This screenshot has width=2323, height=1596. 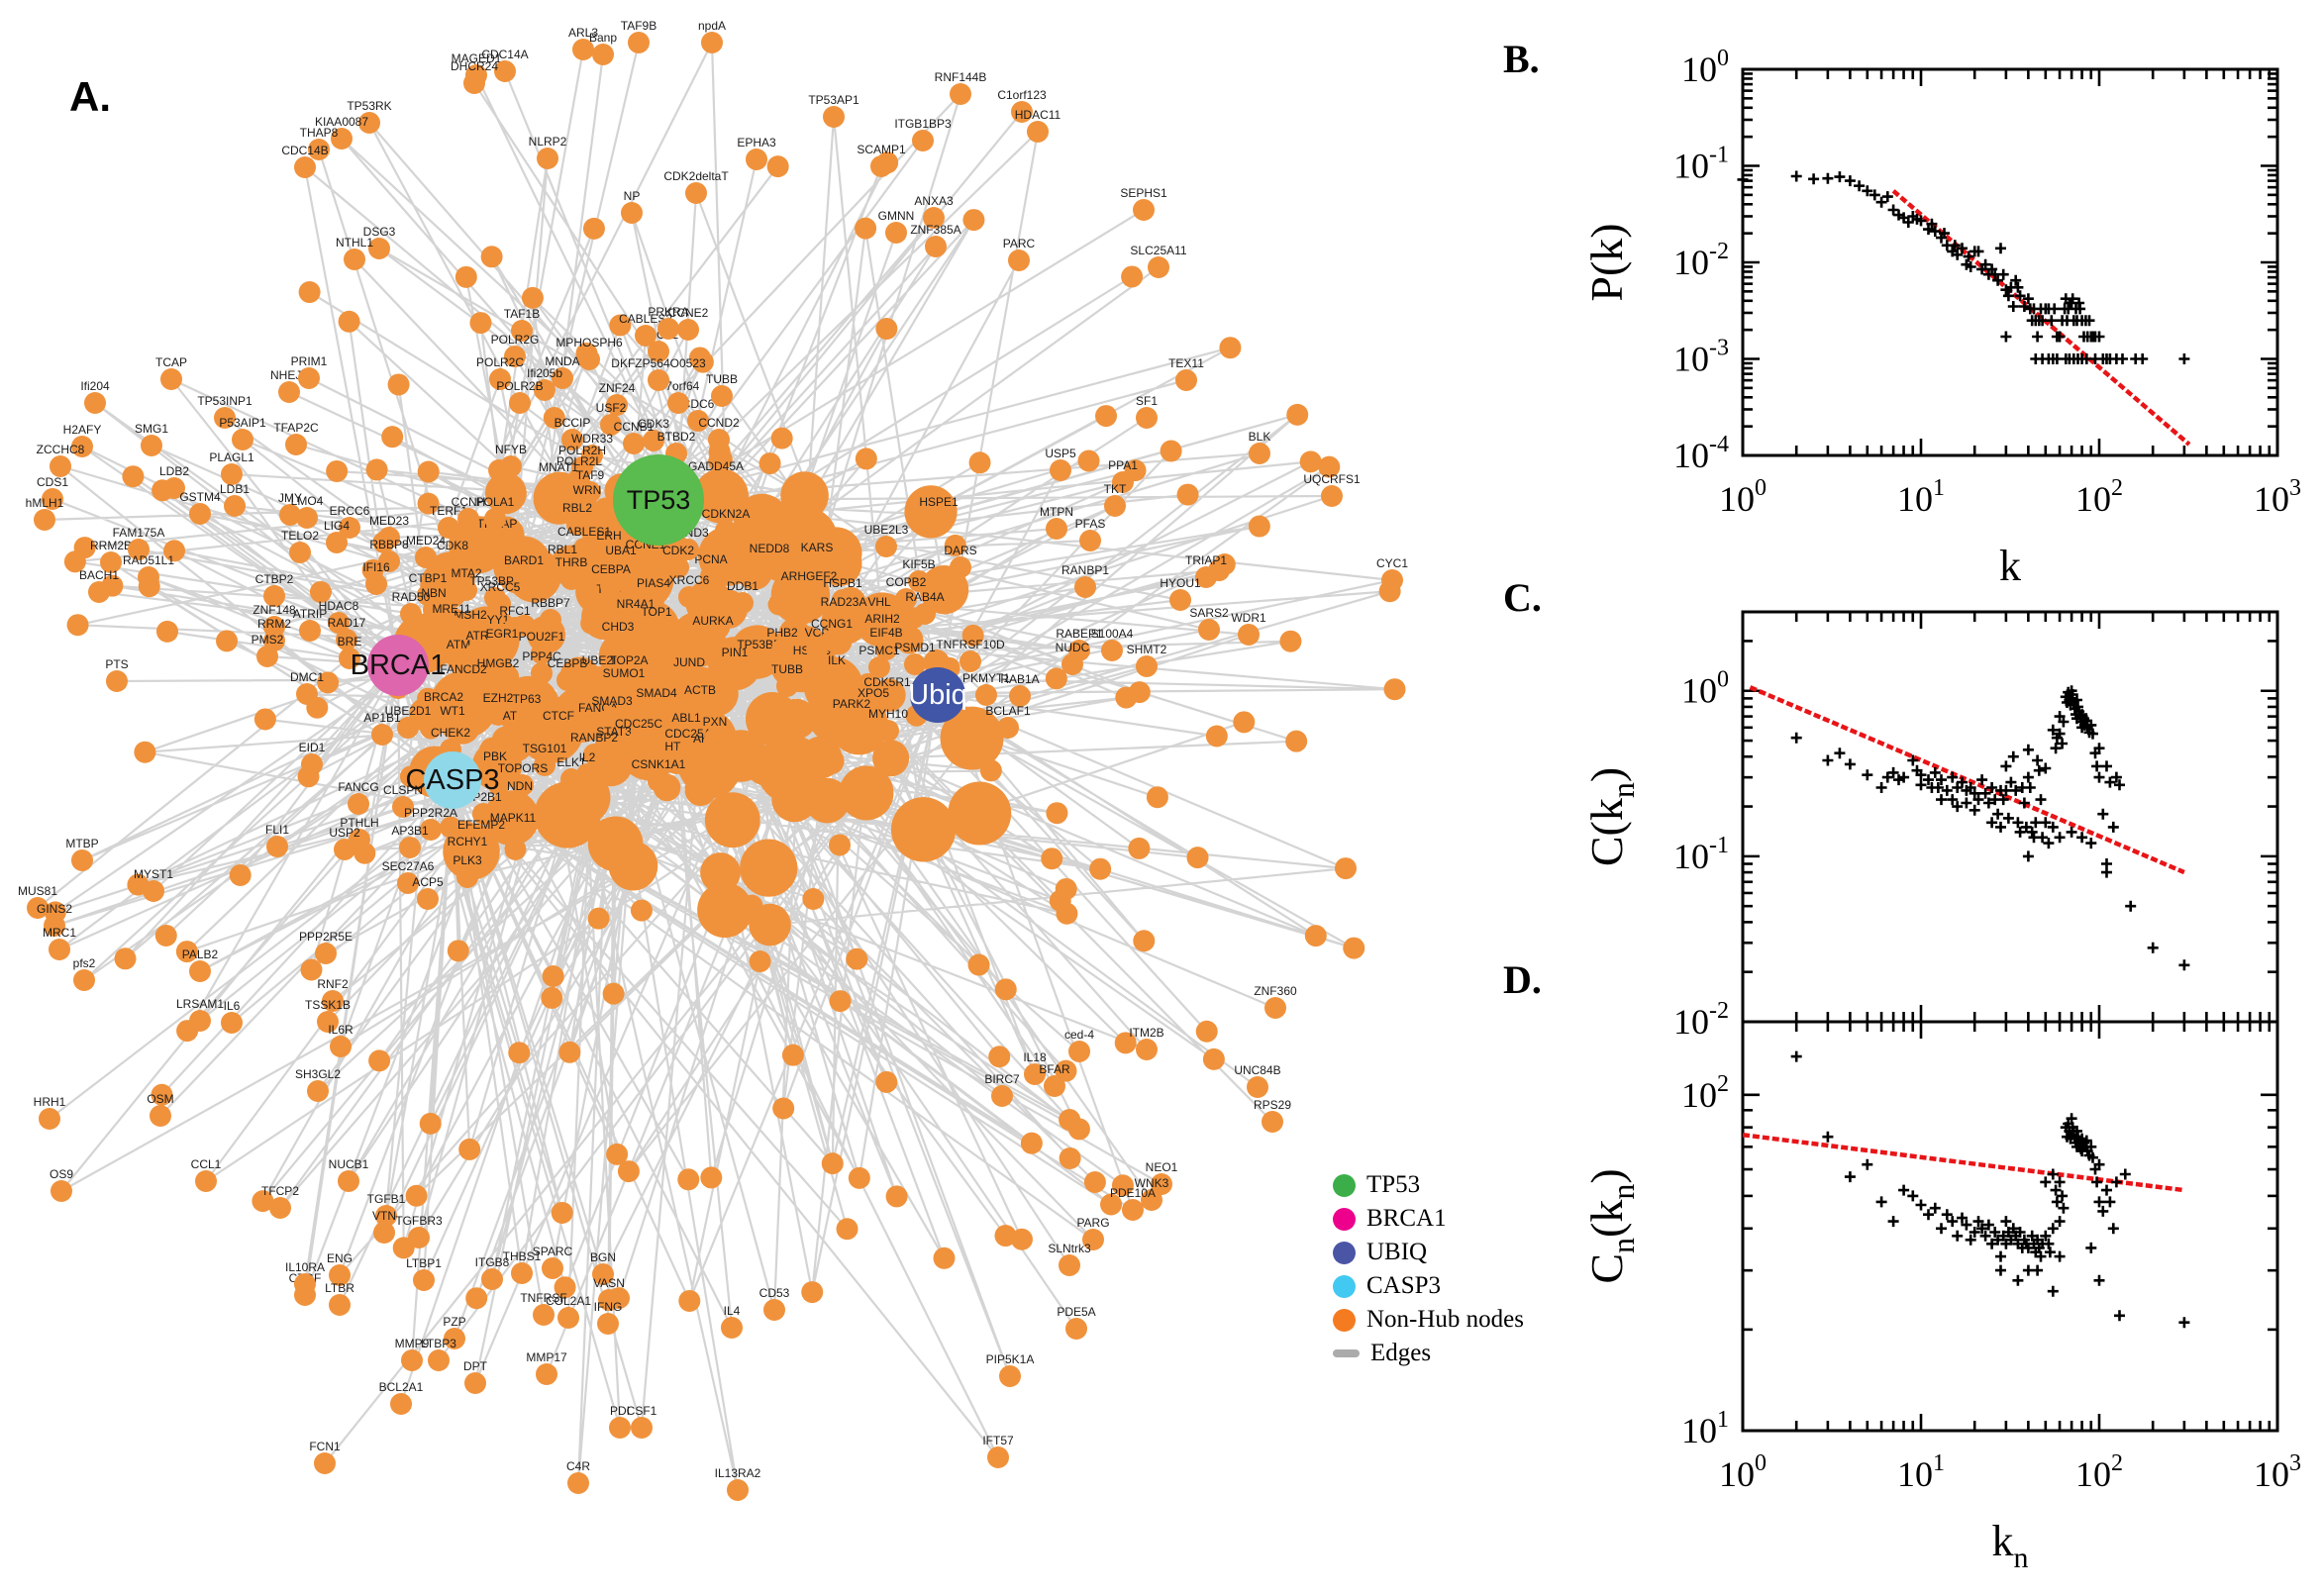 I want to click on network-node-label: IL4, so click(x=733, y=1311).